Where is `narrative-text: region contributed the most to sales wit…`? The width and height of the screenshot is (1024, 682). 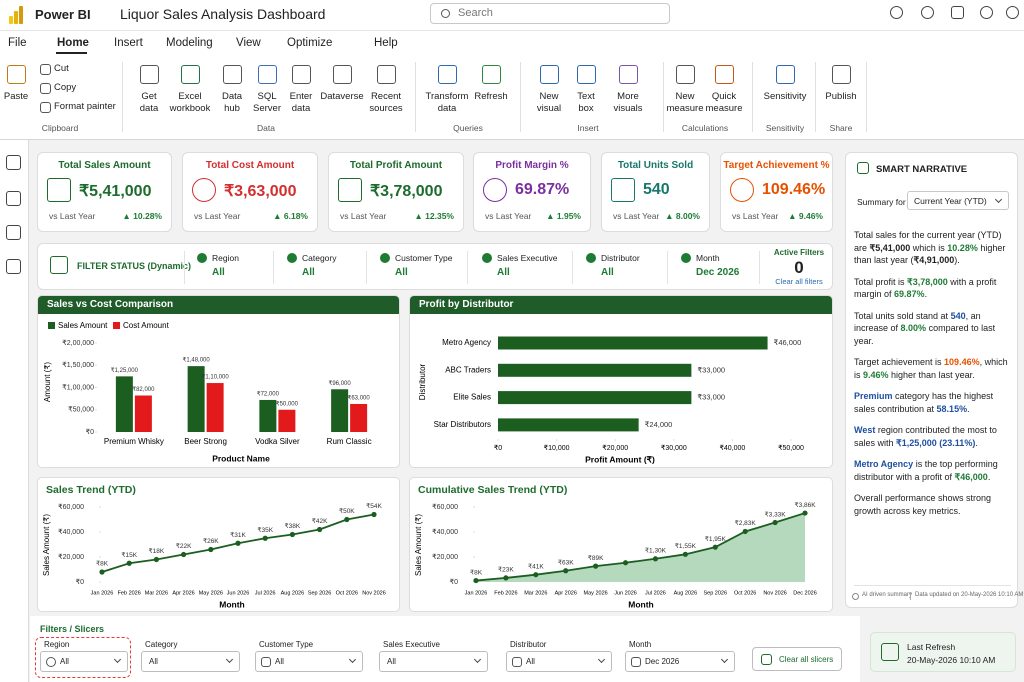
narrative-text: region contributed the most to sales wit… is located at coordinates (925, 436).